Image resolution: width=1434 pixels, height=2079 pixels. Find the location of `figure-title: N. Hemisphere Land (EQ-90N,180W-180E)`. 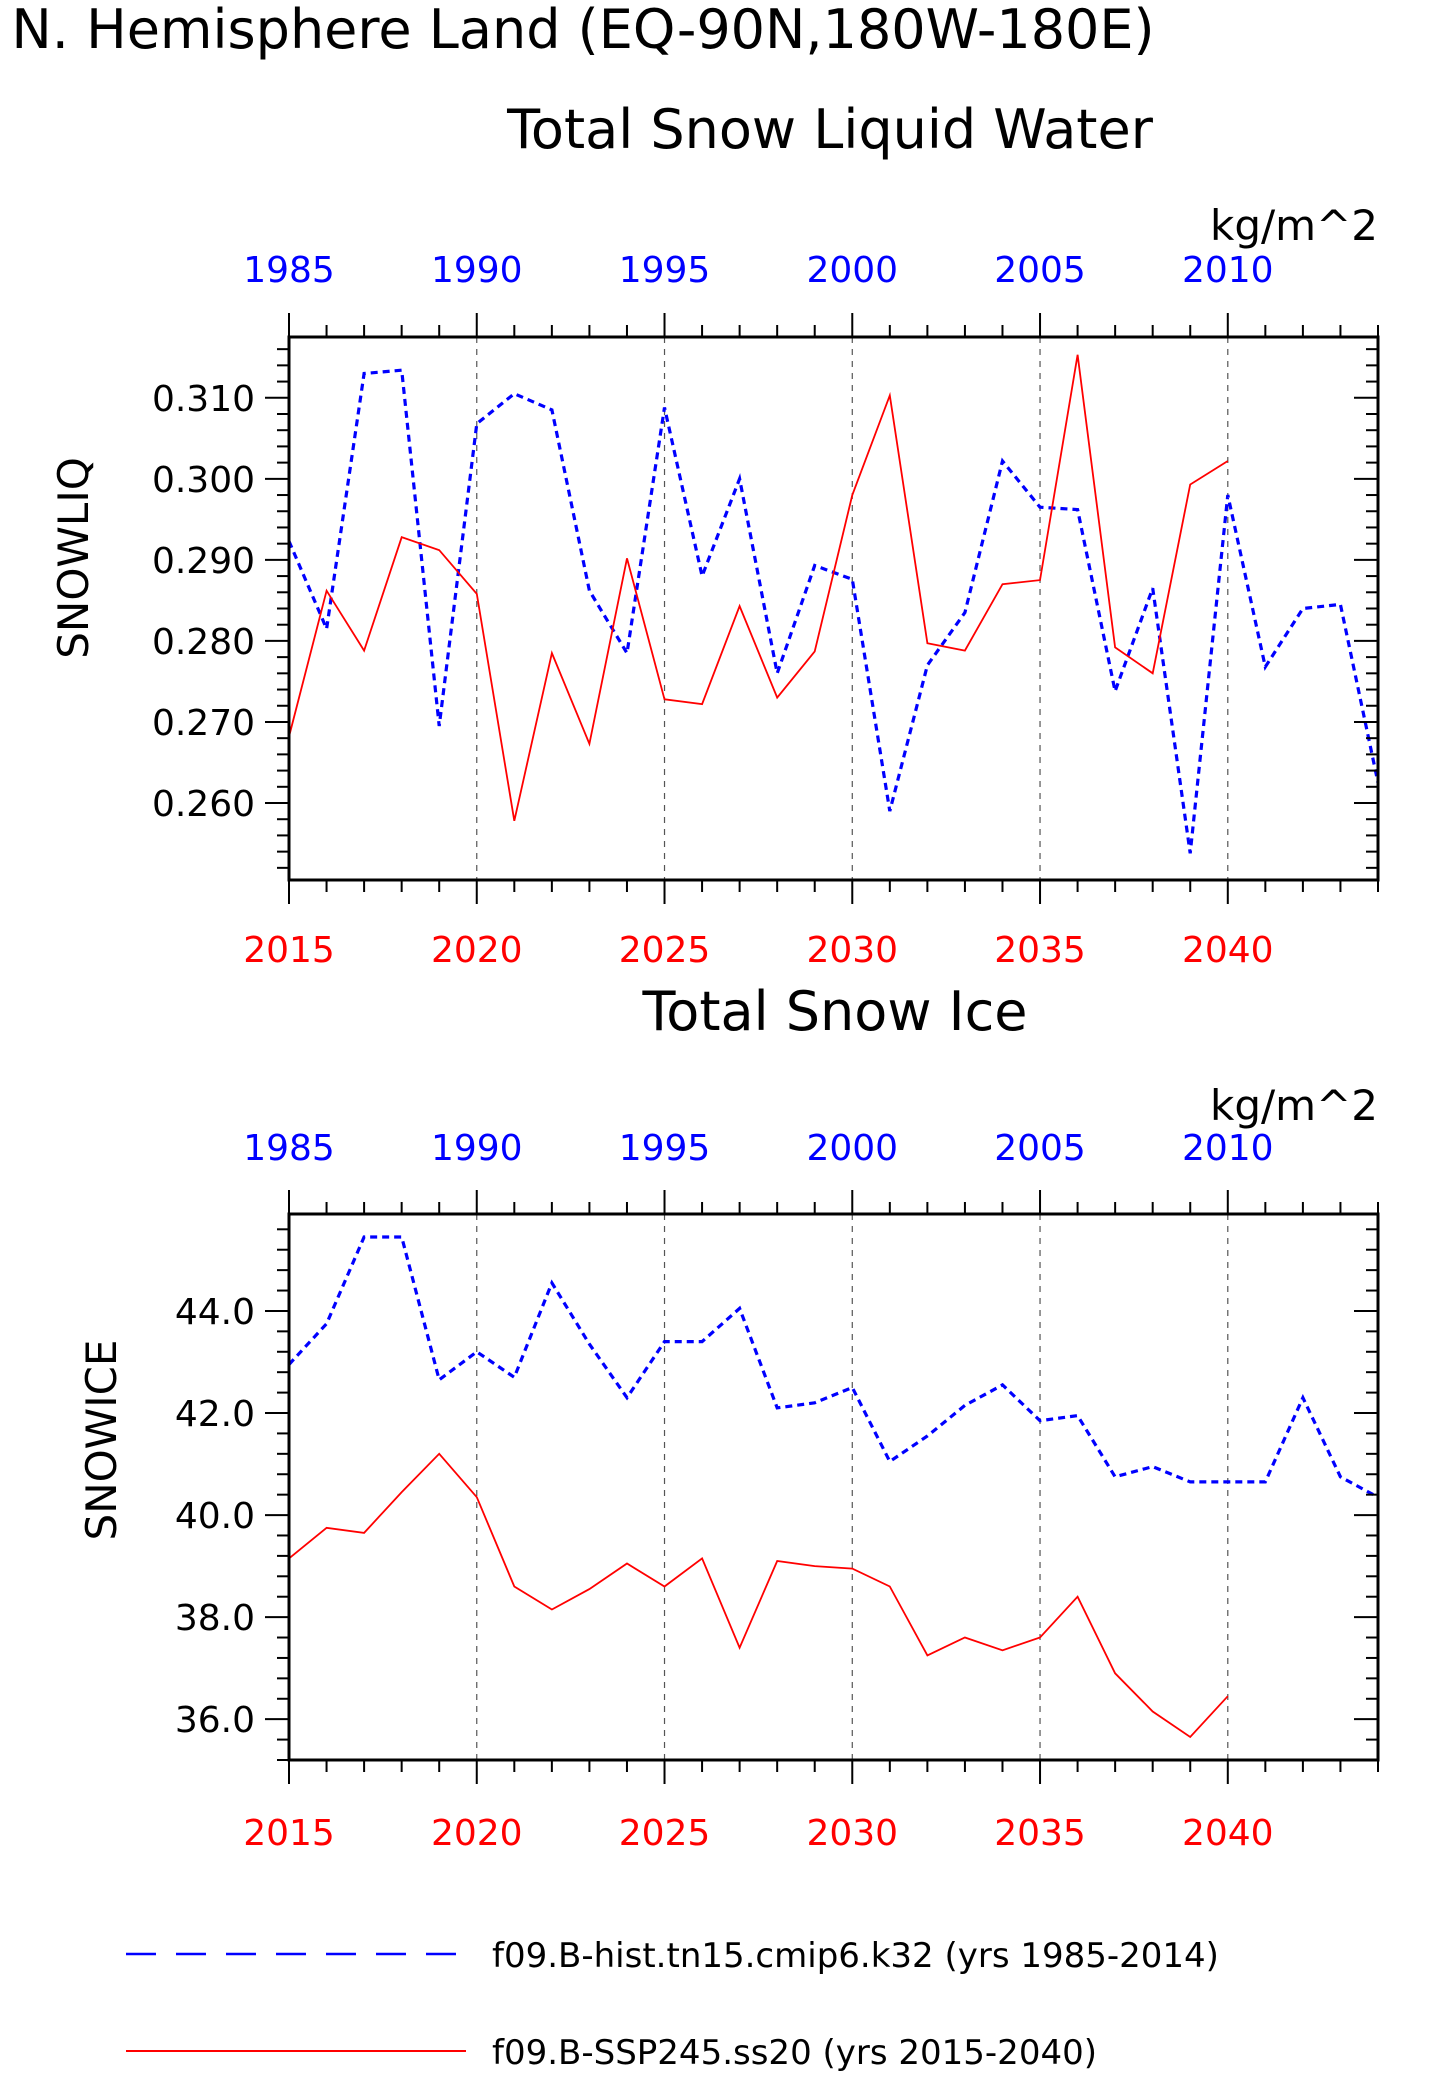

figure-title: N. Hemisphere Land (EQ-90N,180W-180E) is located at coordinates (582, 30).